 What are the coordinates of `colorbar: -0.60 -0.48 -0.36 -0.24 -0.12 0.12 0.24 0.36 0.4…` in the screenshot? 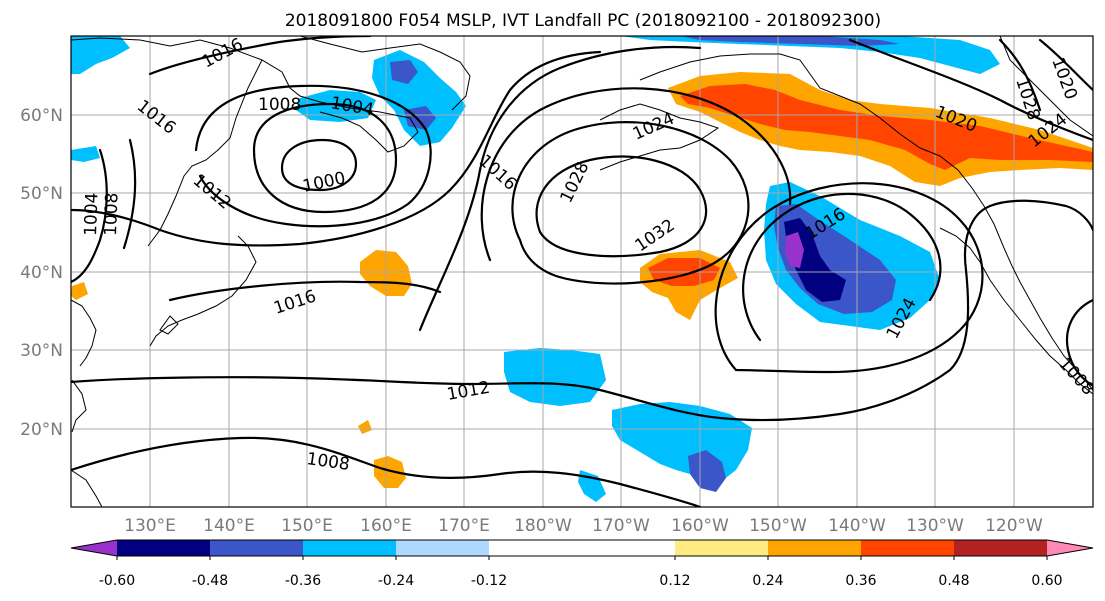 It's located at (582, 564).